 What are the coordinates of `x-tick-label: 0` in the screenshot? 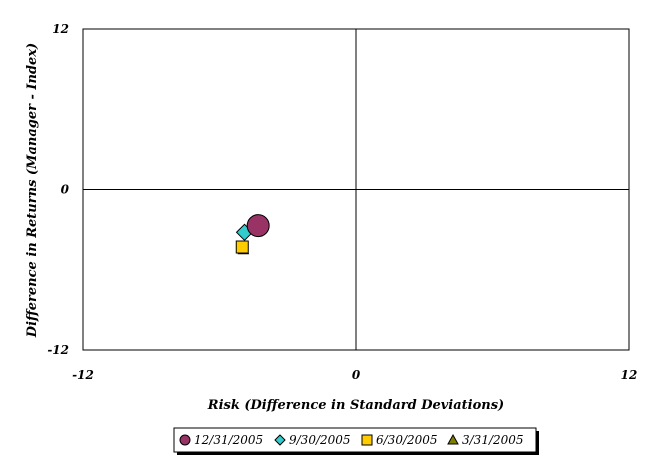 It's located at (356, 375).